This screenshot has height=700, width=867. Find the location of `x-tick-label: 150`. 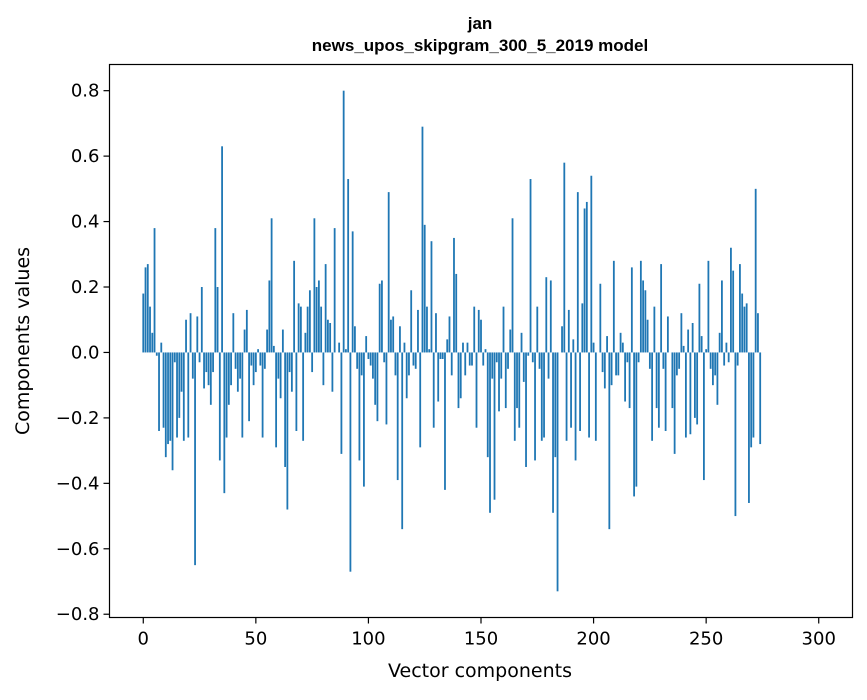

x-tick-label: 150 is located at coordinates (481, 639).